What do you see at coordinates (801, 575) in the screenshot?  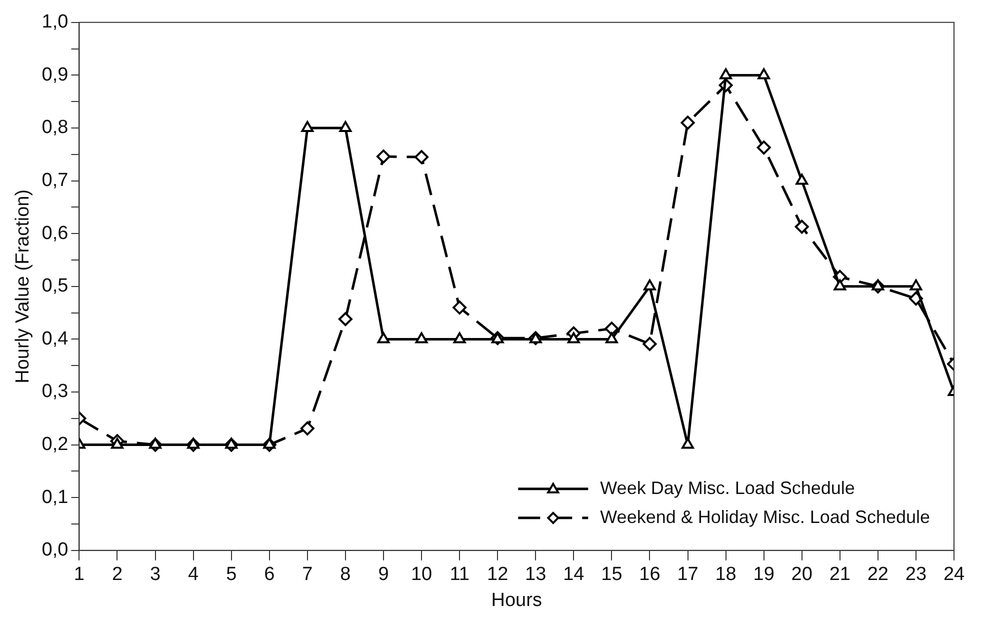 I see `x-tick-label: 20` at bounding box center [801, 575].